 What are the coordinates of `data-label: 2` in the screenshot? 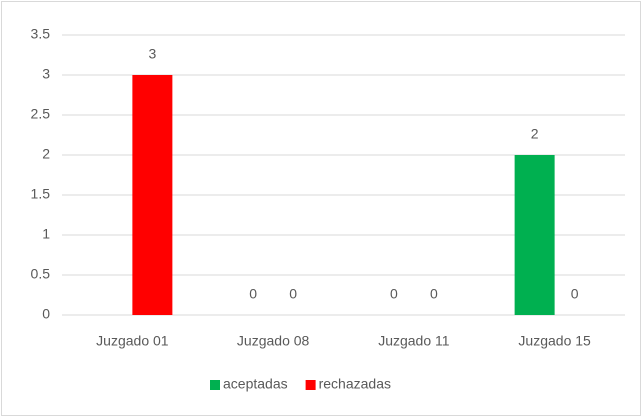 It's located at (535, 134).